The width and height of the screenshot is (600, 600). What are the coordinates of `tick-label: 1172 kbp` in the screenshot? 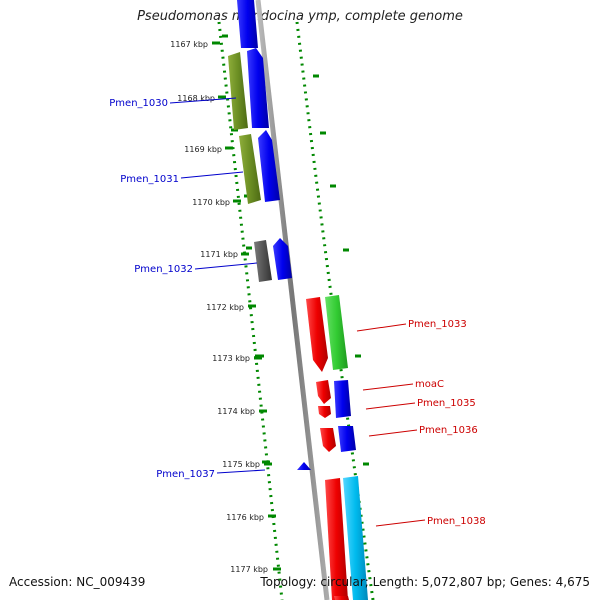 It's located at (225, 307).